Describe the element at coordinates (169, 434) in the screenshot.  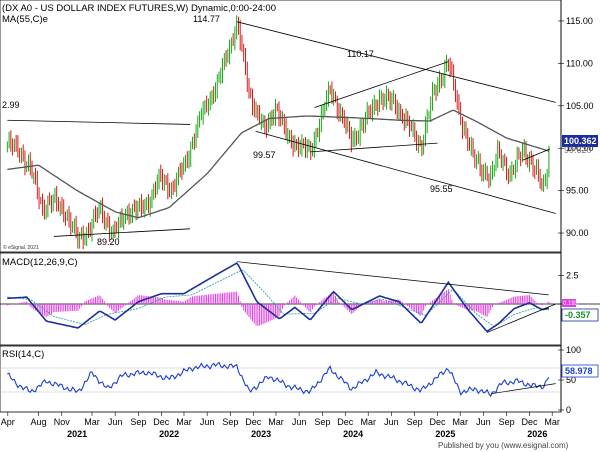
I see `x-year-label: 2022` at that location.